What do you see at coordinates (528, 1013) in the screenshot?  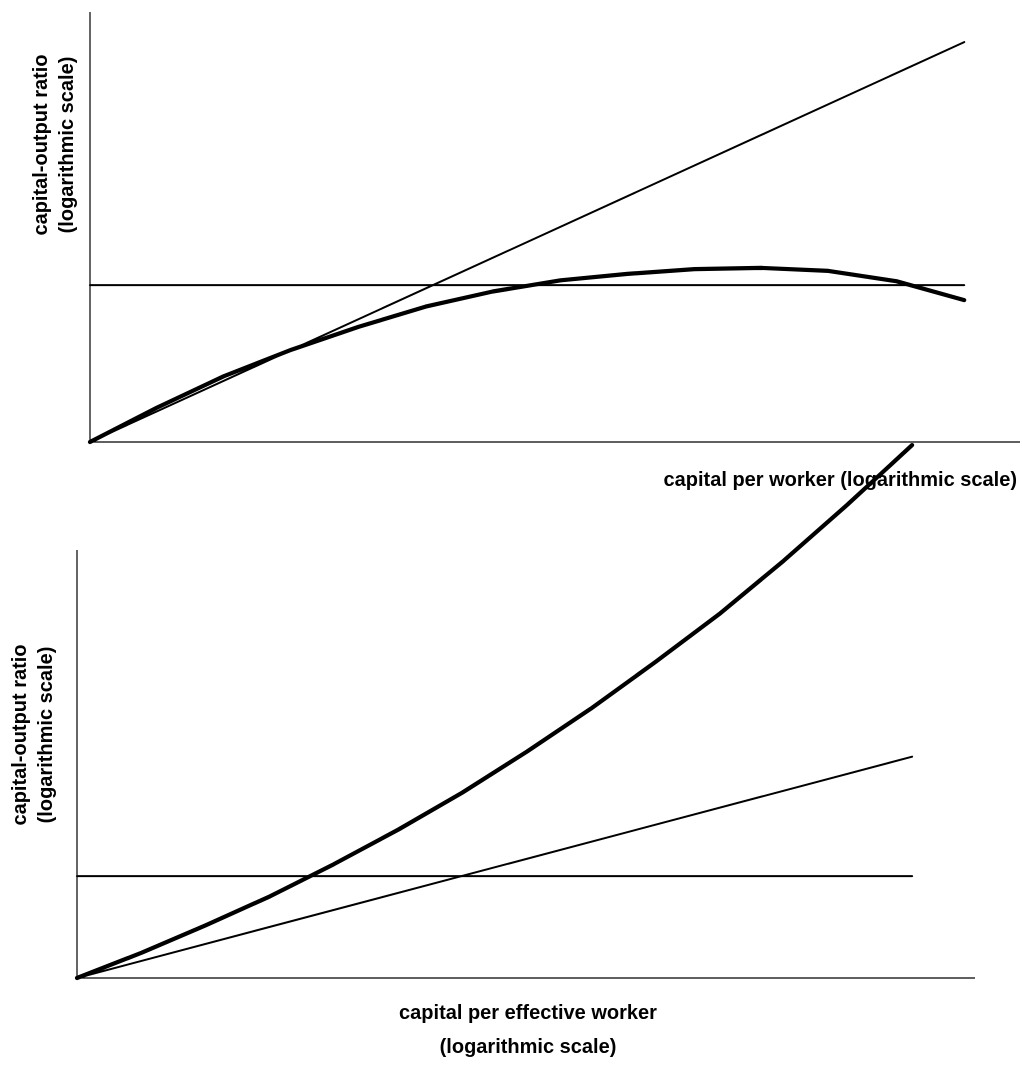 I see `x-axis-label-line-1: capital per effective worker` at bounding box center [528, 1013].